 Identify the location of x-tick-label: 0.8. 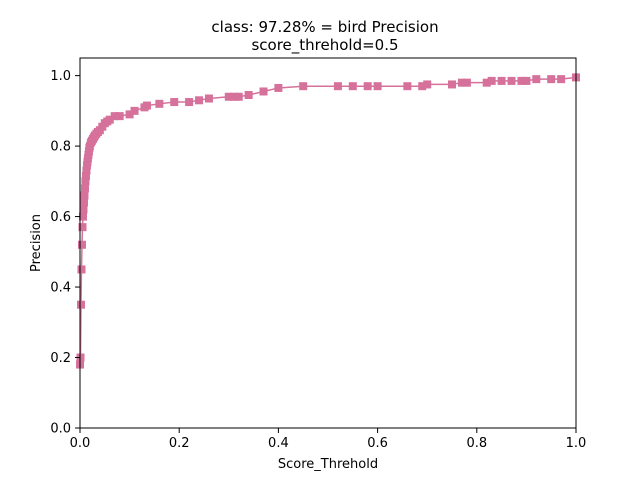
(476, 443).